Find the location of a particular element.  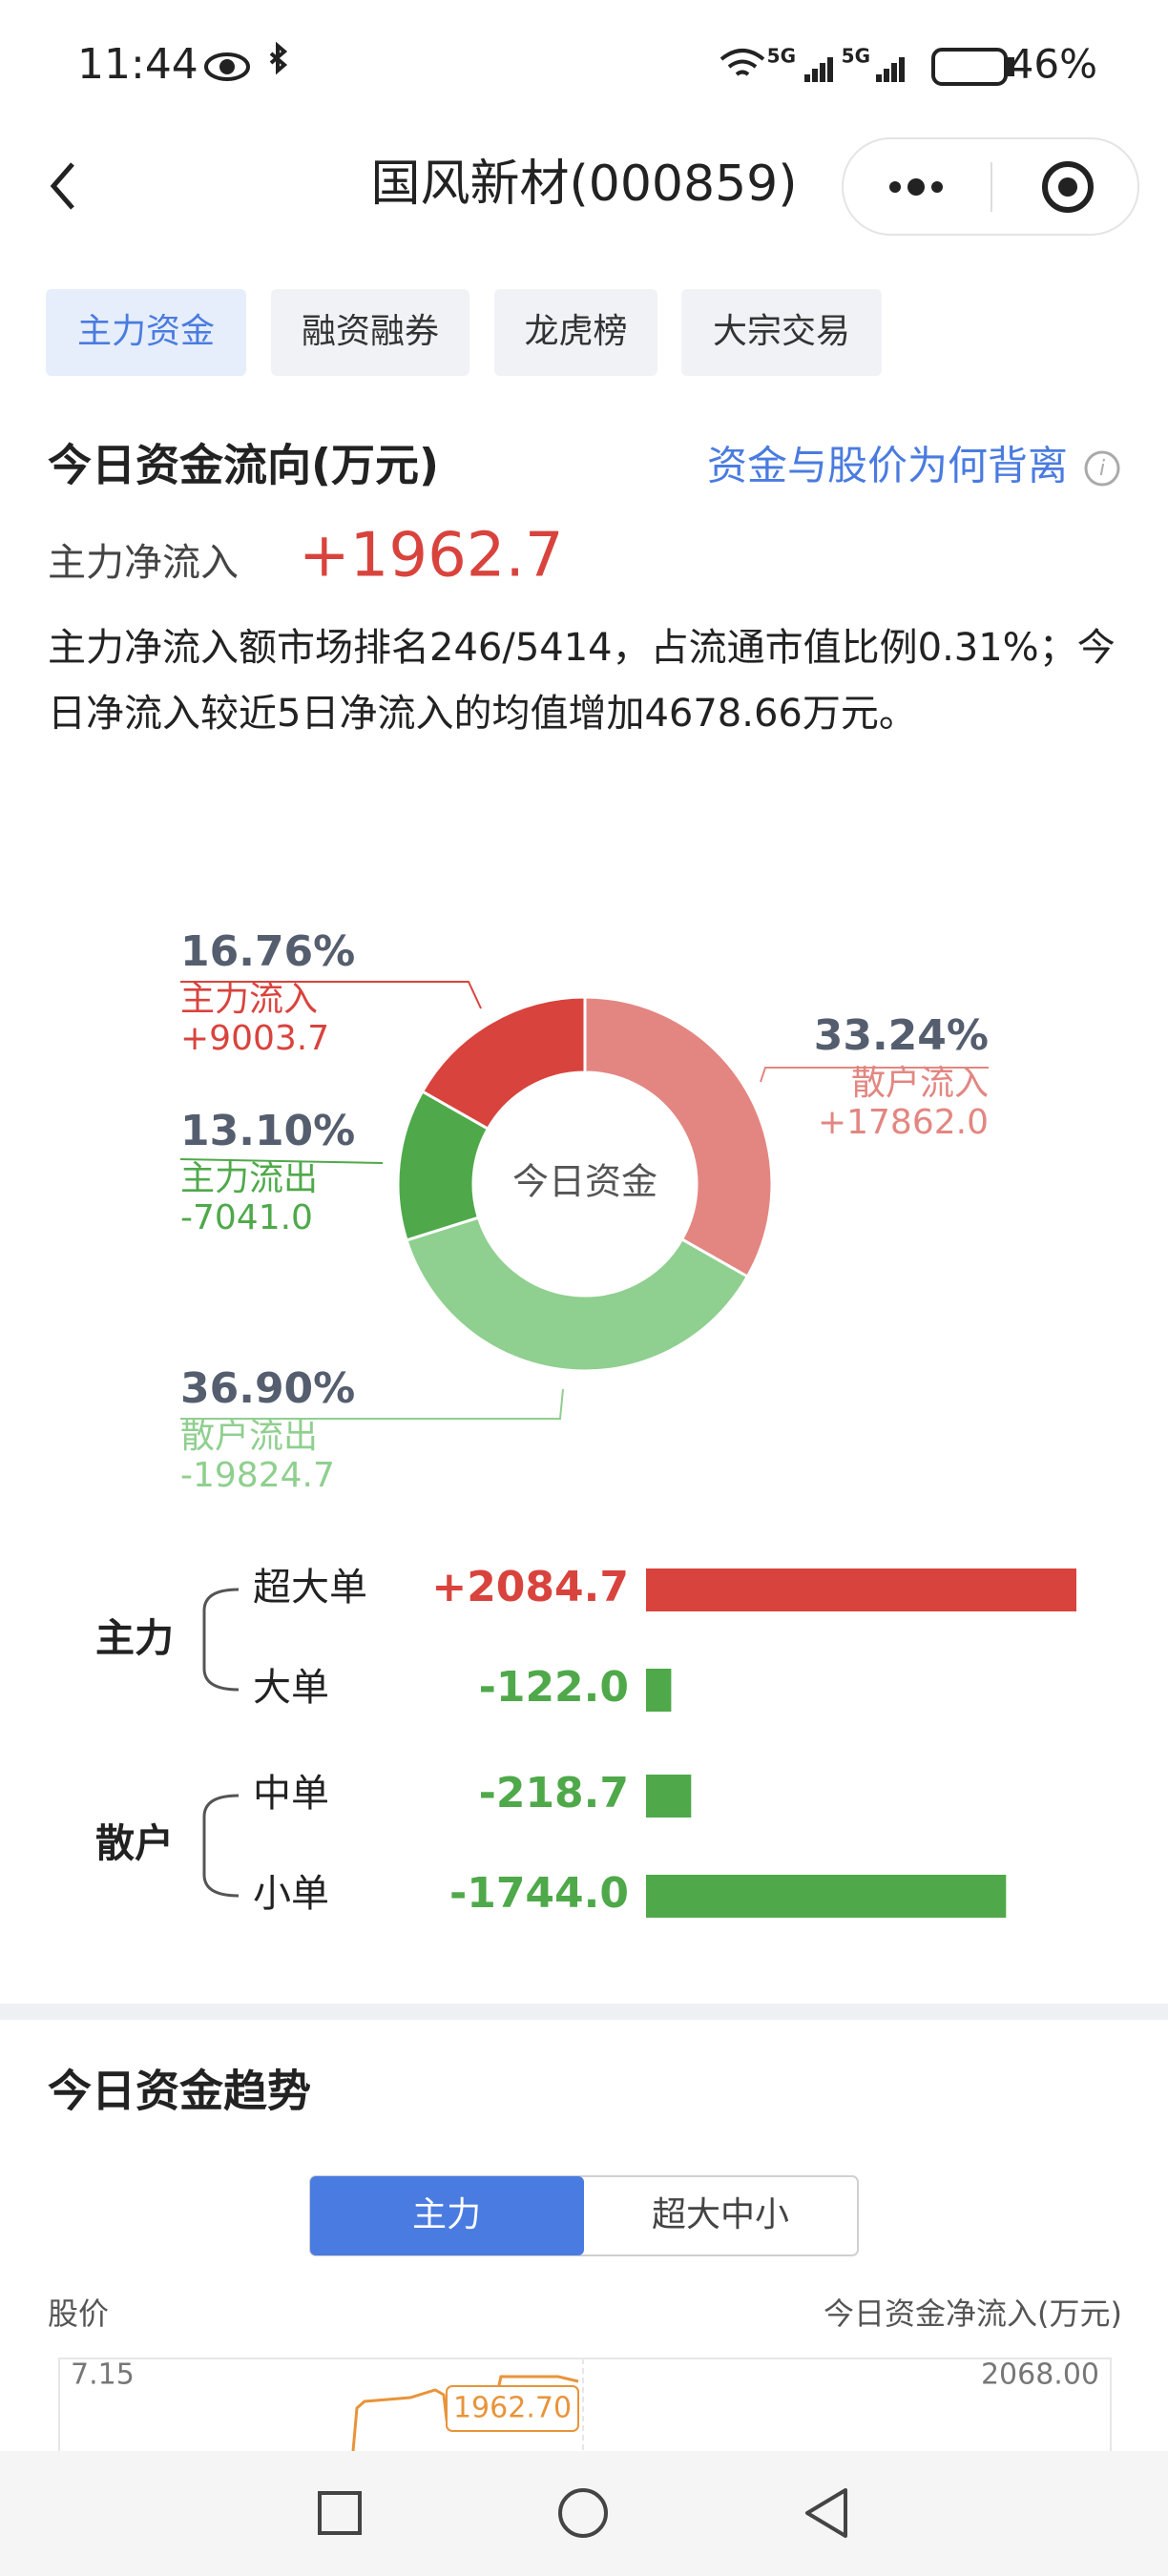

last-value-box is located at coordinates (512, 2408).